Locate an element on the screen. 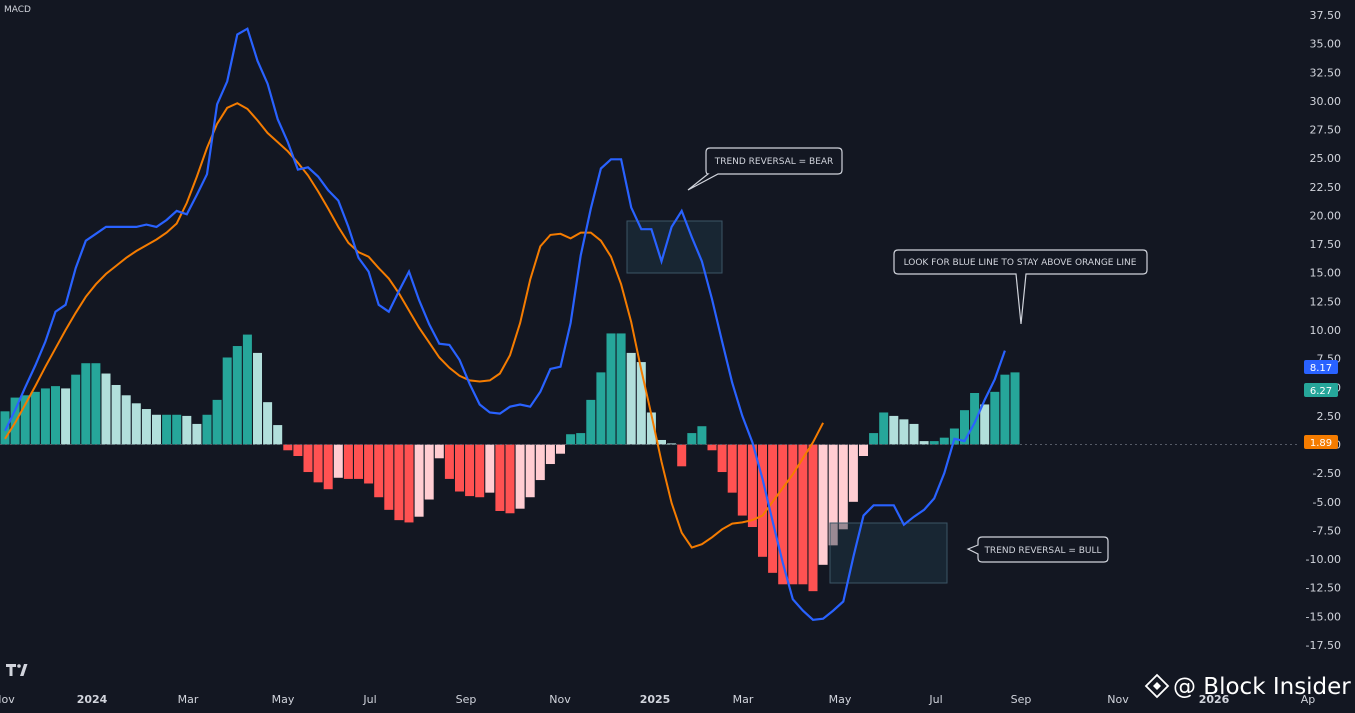 The height and width of the screenshot is (713, 1355). signal-badge-bg is located at coordinates (1321, 442).